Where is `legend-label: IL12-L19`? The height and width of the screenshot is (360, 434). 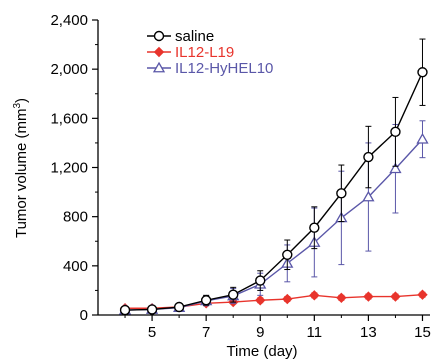
legend-label: IL12-L19 is located at coordinates (204, 52).